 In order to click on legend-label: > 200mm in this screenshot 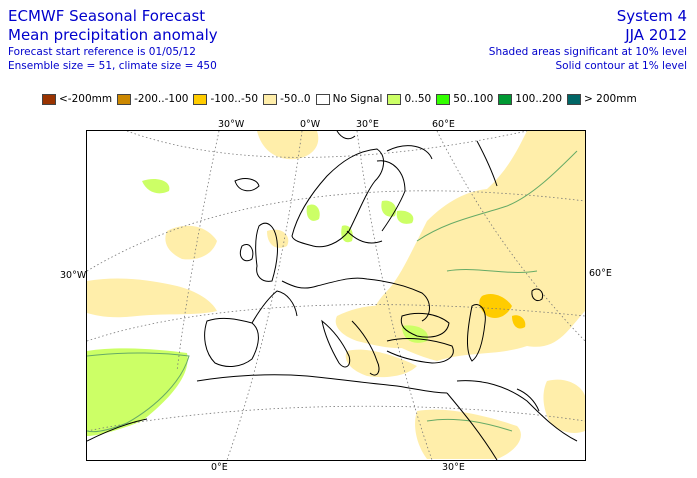, I will do `click(610, 99)`.